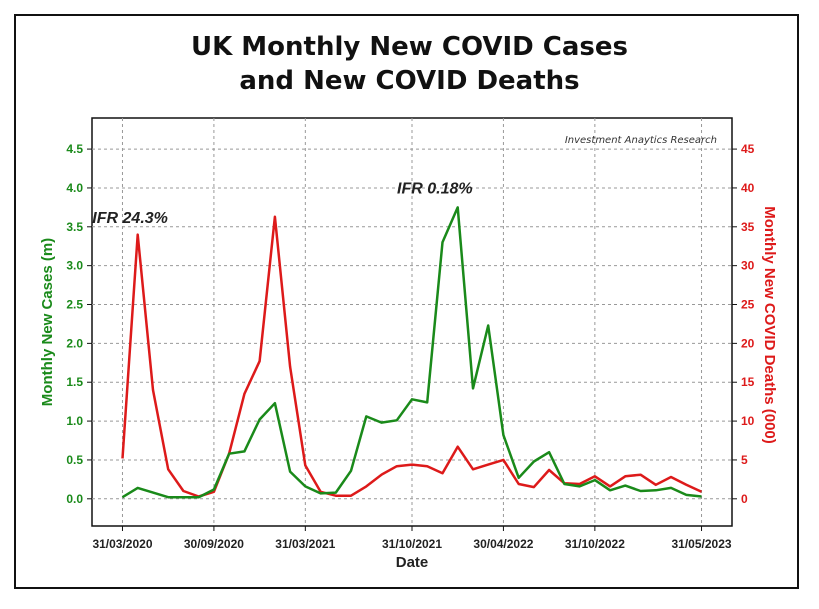 This screenshot has width=819, height=609. I want to click on chart-title-line-2: and New COVID Deaths, so click(409, 81).